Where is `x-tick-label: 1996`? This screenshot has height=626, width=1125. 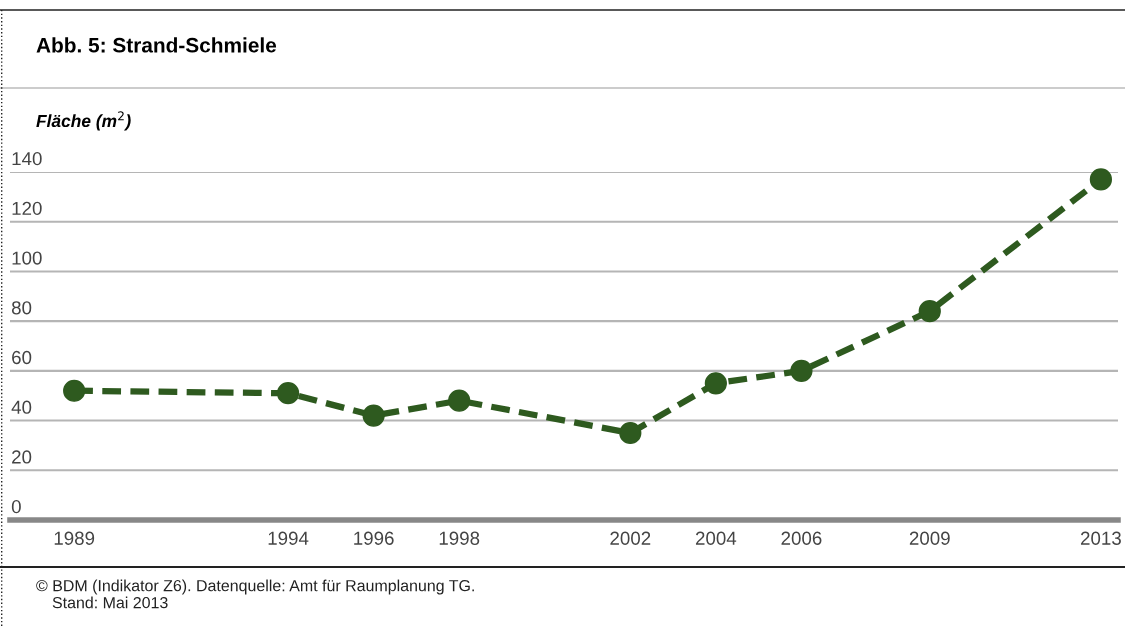
x-tick-label: 1996 is located at coordinates (374, 538).